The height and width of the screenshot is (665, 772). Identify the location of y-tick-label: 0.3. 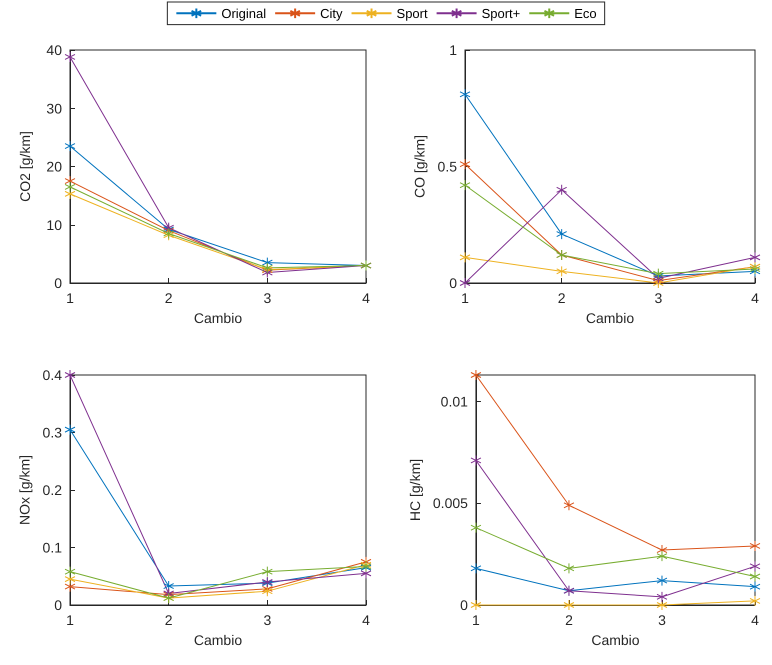
(52, 432).